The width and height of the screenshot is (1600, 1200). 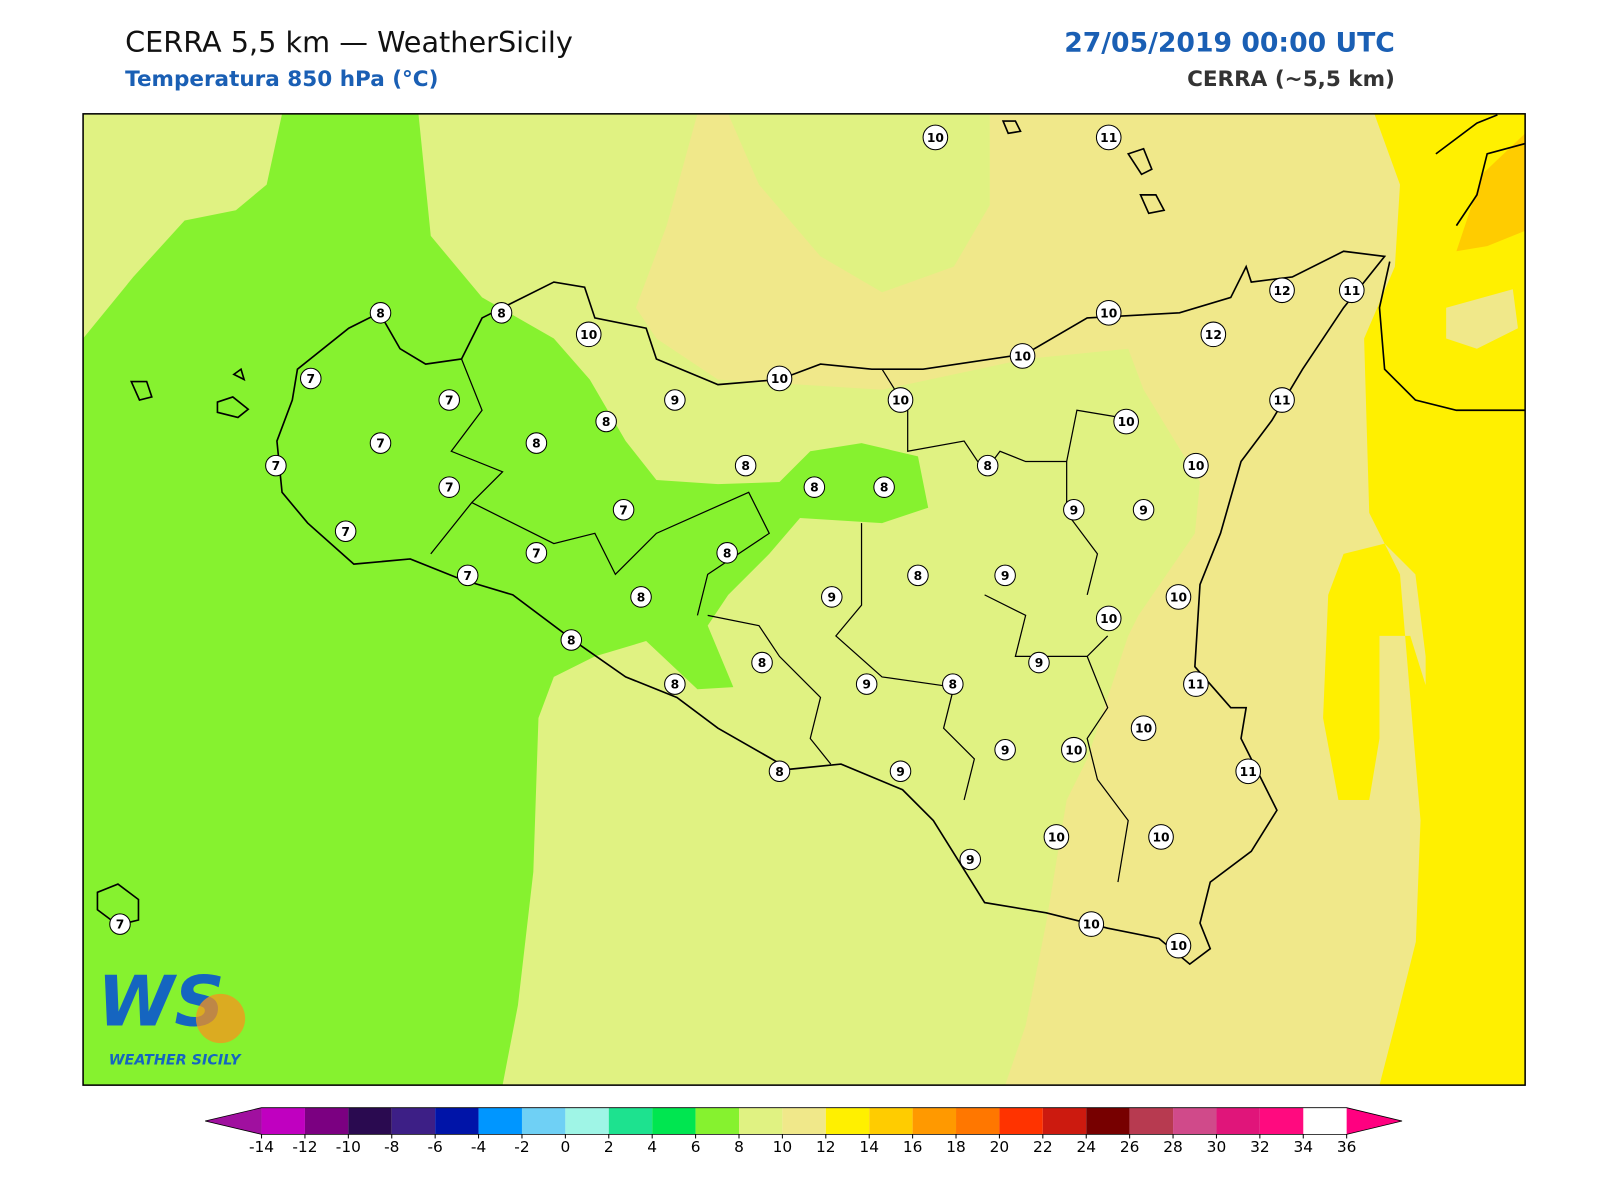 I want to click on colorbar-tick-label: -8, so click(x=391, y=1147).